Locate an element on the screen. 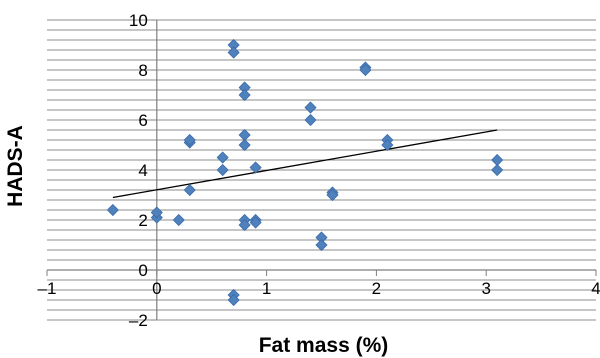  x-tick-label: 0 is located at coordinates (156, 288).